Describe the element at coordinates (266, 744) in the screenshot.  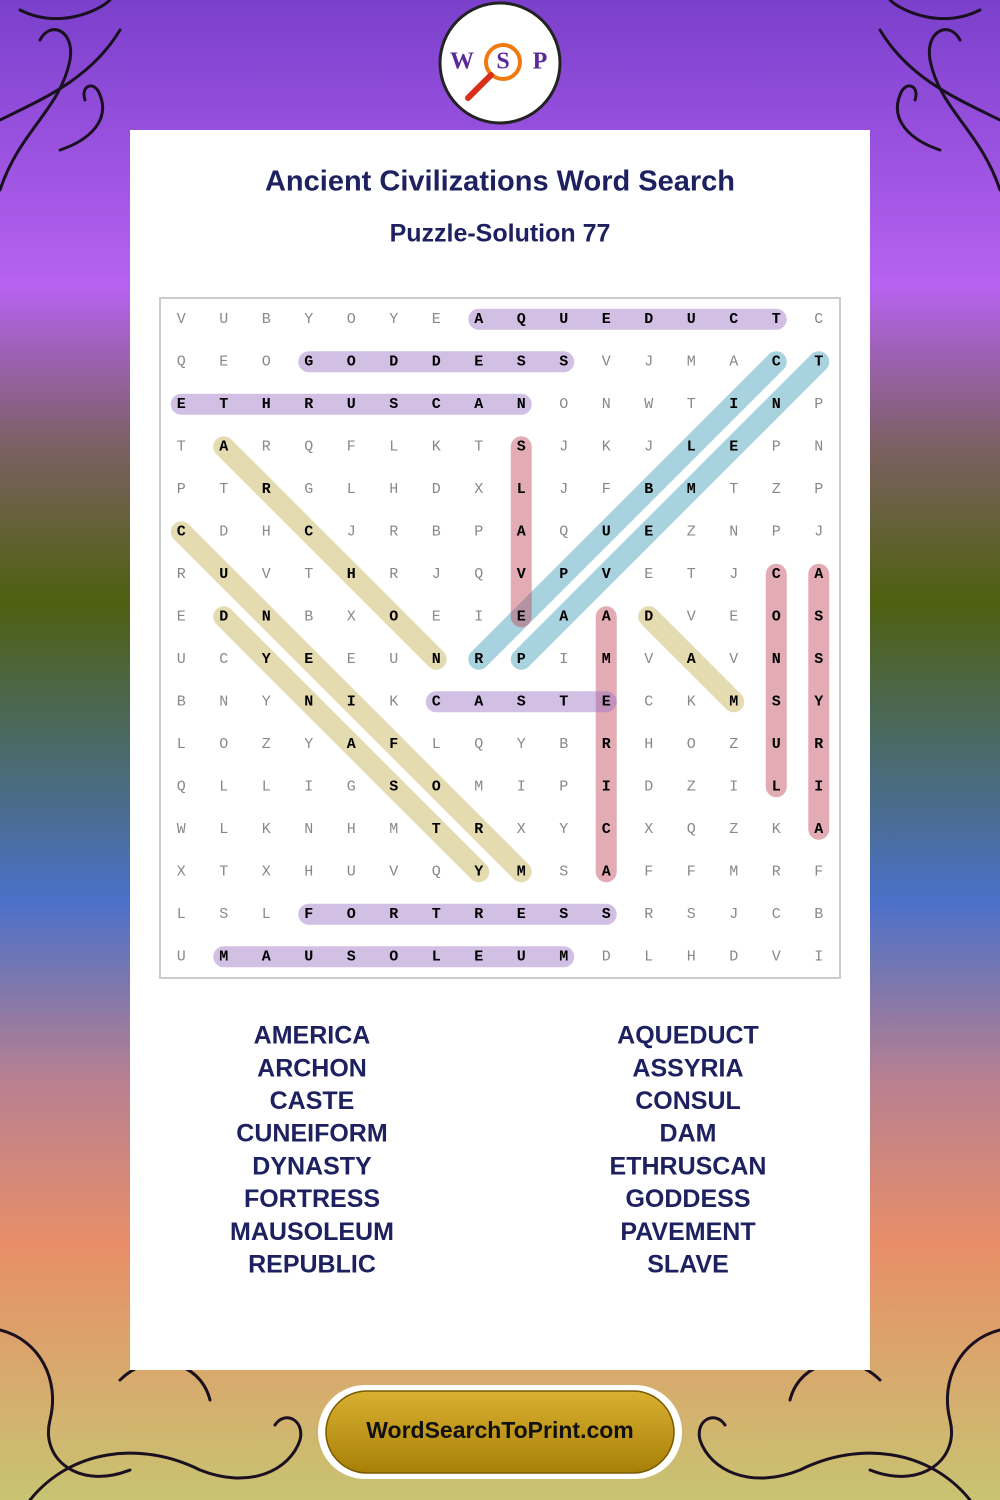
I see `grid-letter: Z` at that location.